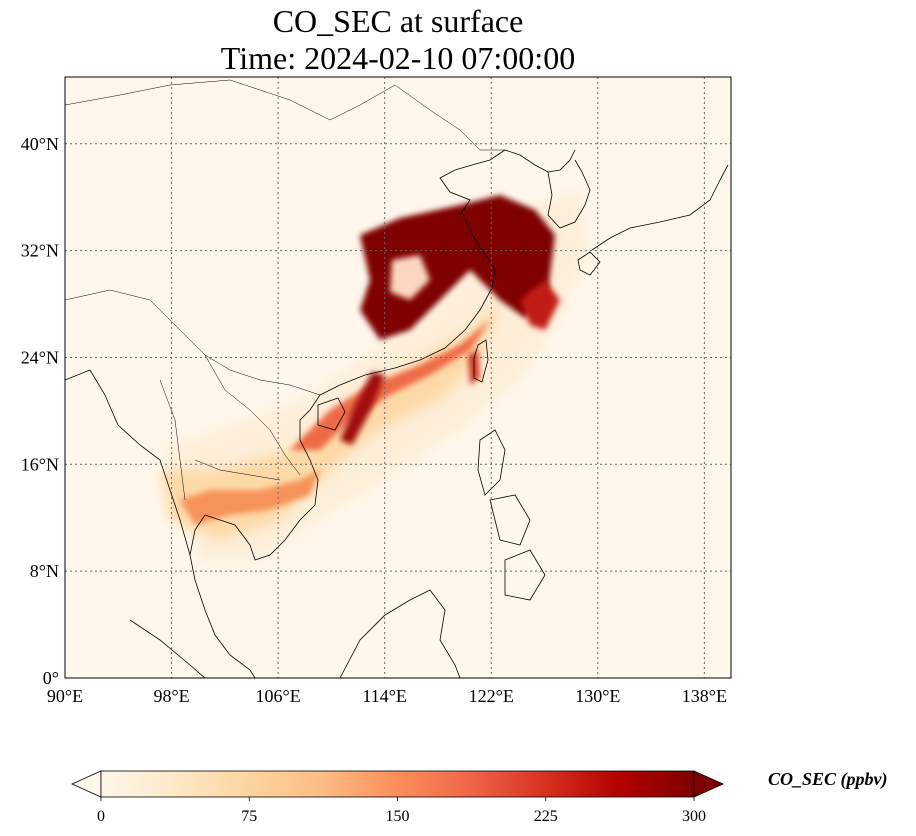  I want to click on border-myanmar-thailand, so click(172, 440).